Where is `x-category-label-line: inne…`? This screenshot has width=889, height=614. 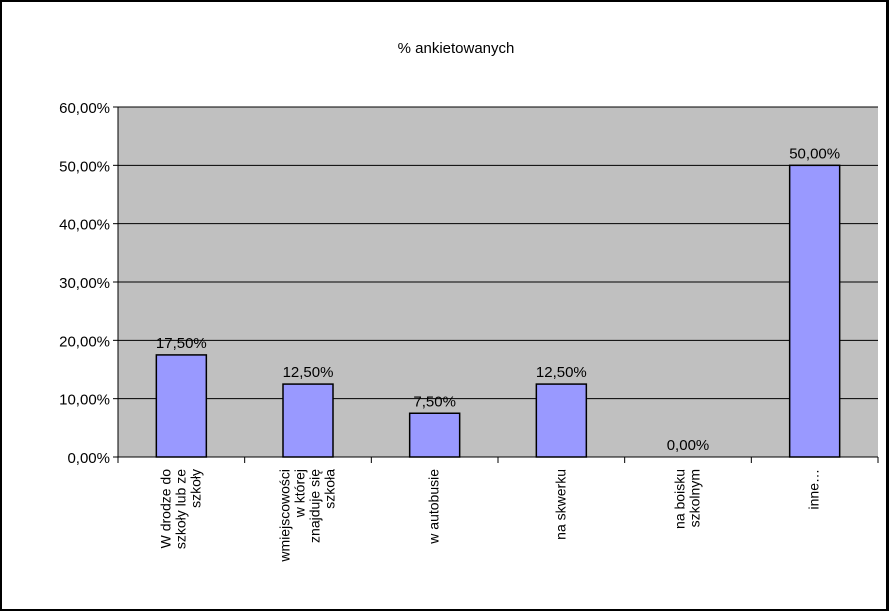
x-category-label-line: inne… is located at coordinates (814, 489).